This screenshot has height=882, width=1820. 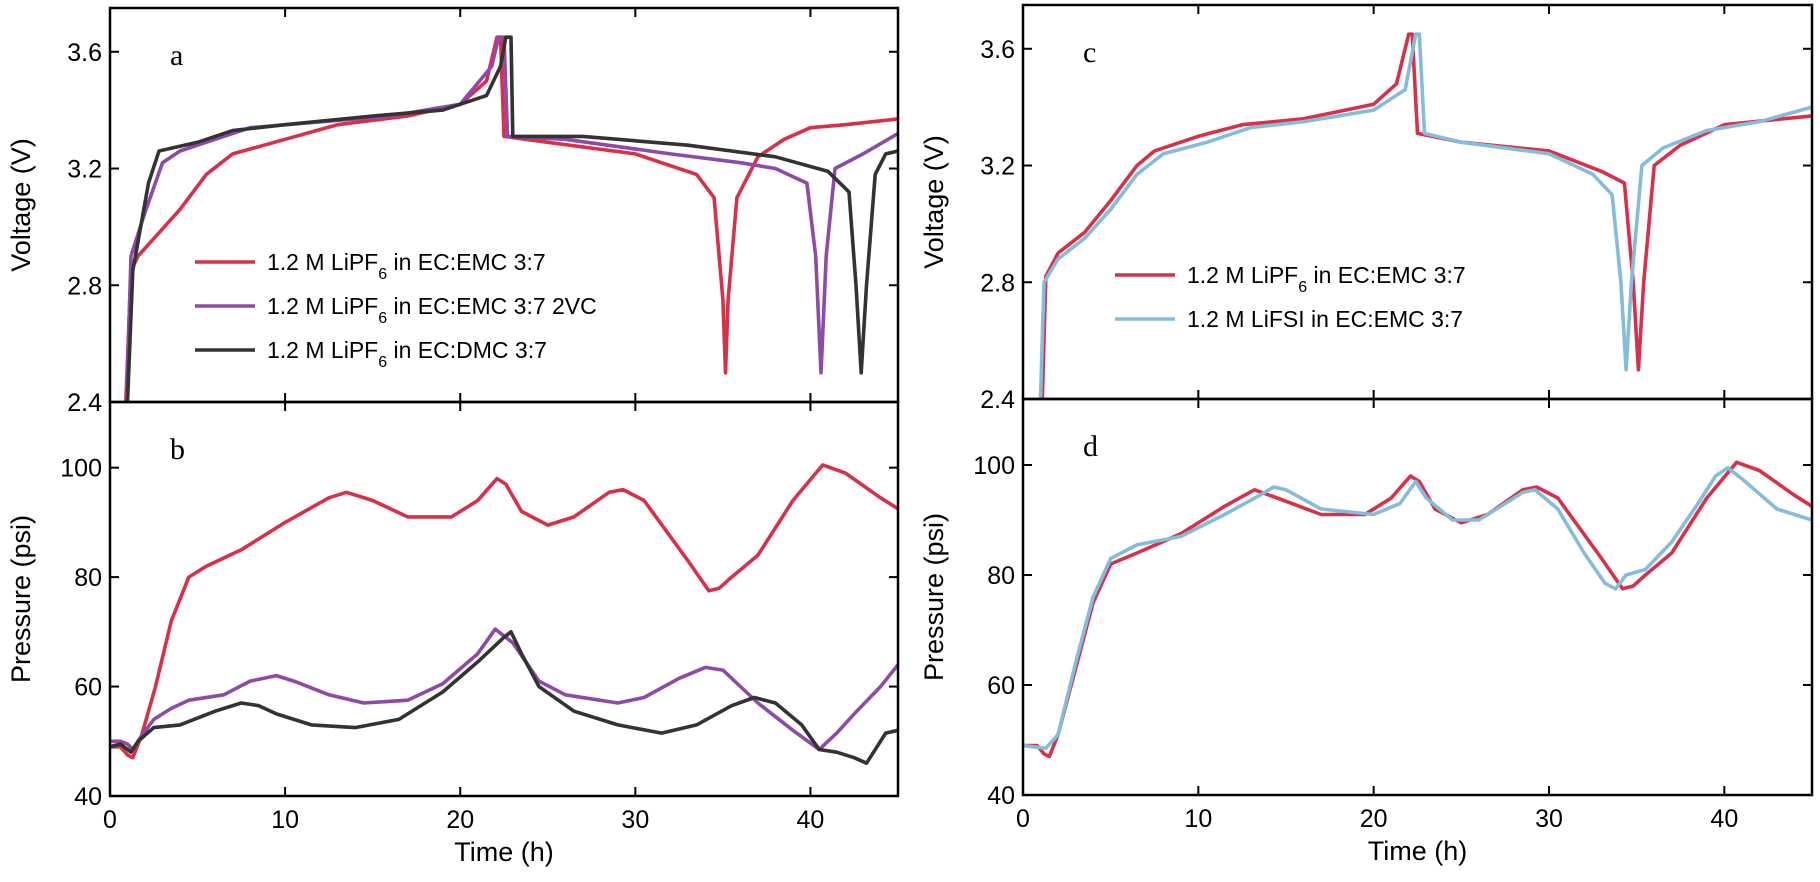 What do you see at coordinates (1089, 52) in the screenshot?
I see `panel-label: c` at bounding box center [1089, 52].